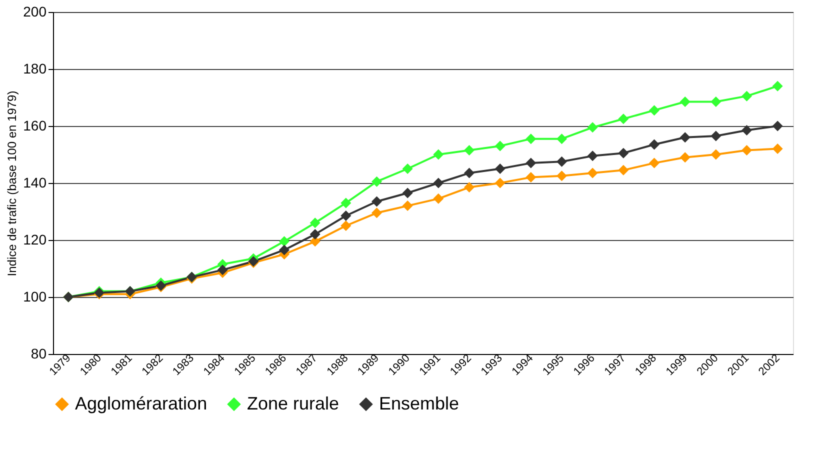 The height and width of the screenshot is (471, 830). What do you see at coordinates (35, 182) in the screenshot?
I see `y-tick-label: 140` at bounding box center [35, 182].